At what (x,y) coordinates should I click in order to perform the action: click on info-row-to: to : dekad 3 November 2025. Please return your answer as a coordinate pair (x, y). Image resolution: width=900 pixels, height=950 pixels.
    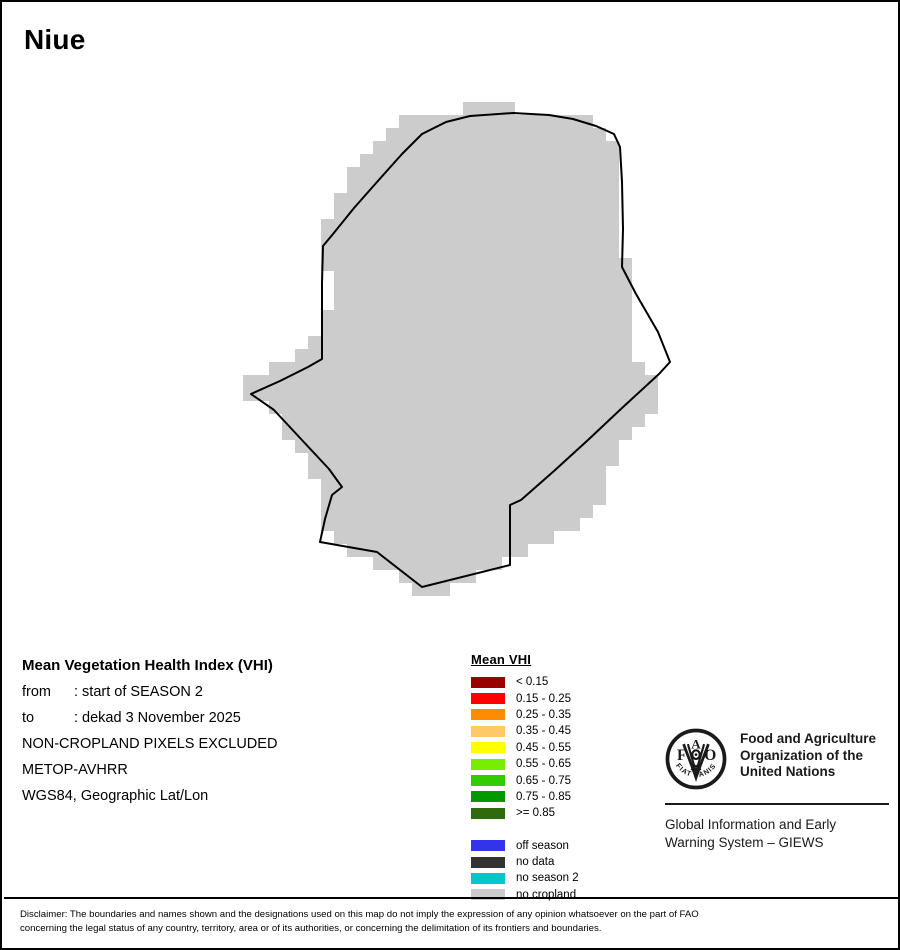
    Looking at the image, I should click on (237, 718).